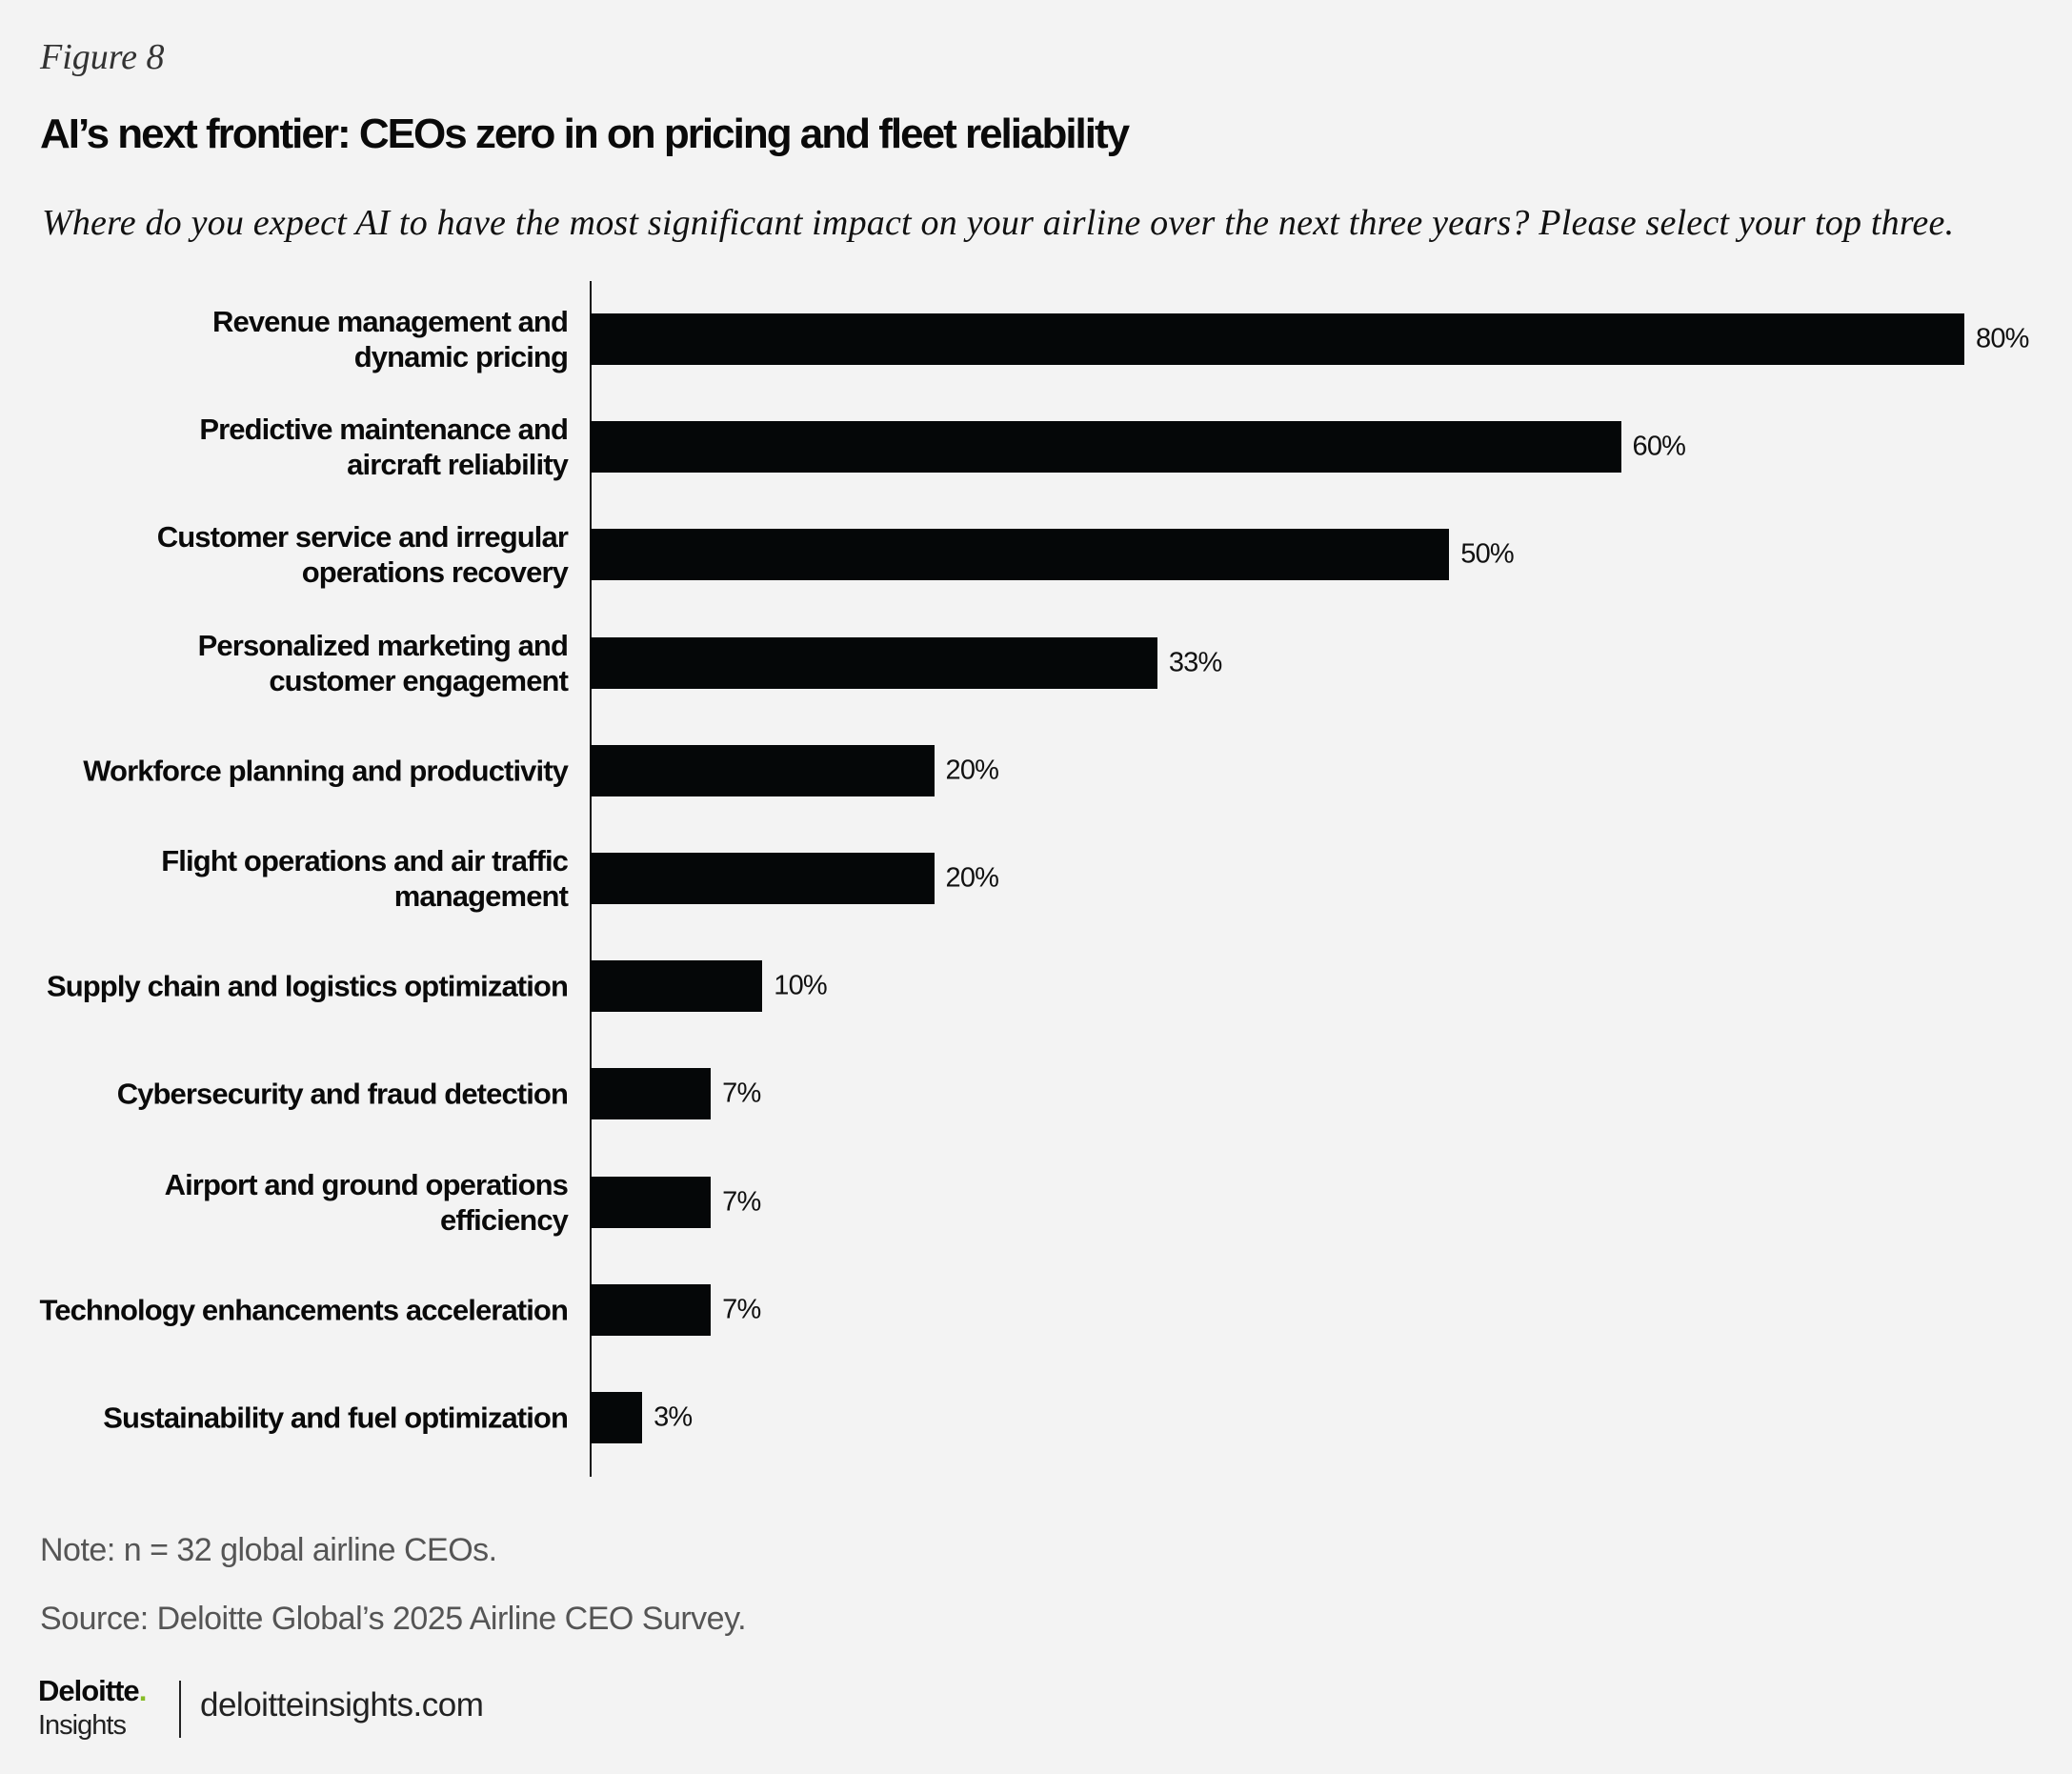  What do you see at coordinates (366, 1202) in the screenshot?
I see `category-label: Airport and ground operations efficiency` at bounding box center [366, 1202].